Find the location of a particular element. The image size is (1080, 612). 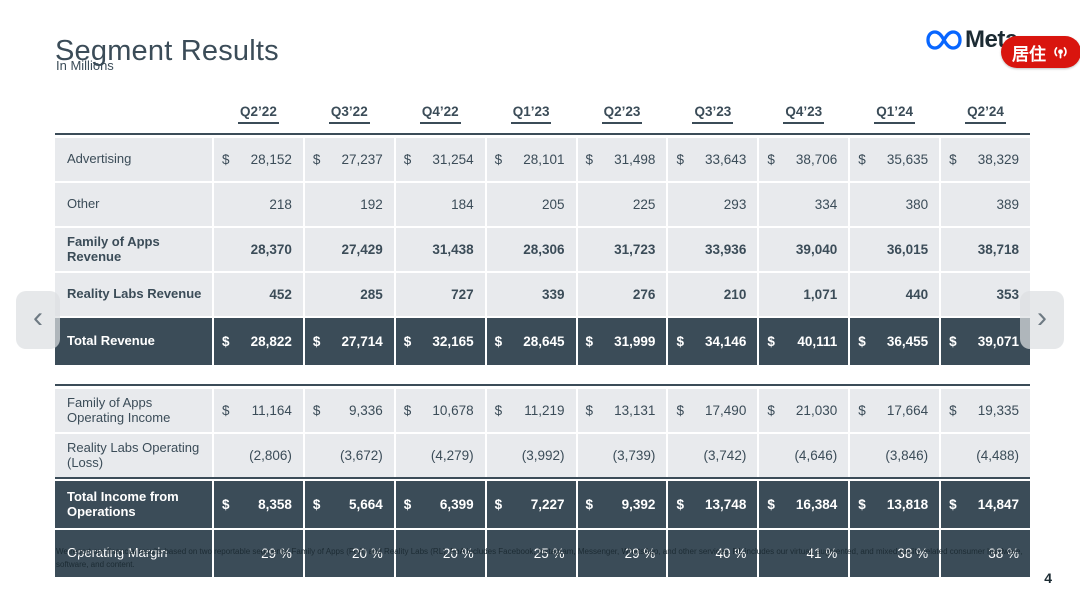

table-cell: $9,336 is located at coordinates (349, 410).